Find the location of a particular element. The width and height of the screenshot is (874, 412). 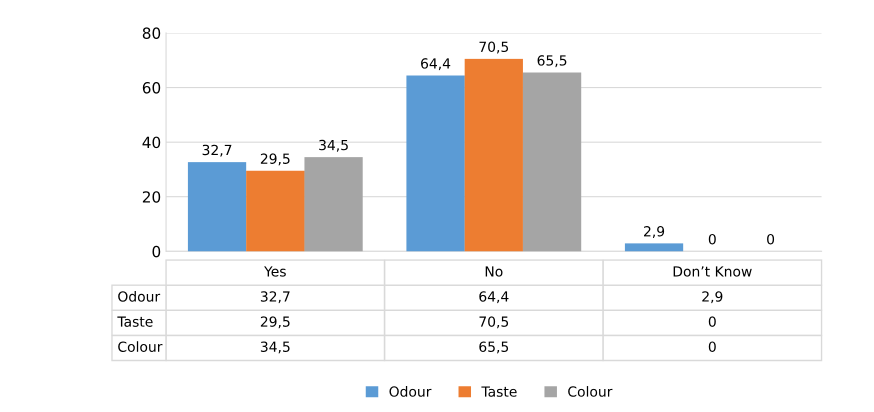

text: Odour is located at coordinates (139, 296).